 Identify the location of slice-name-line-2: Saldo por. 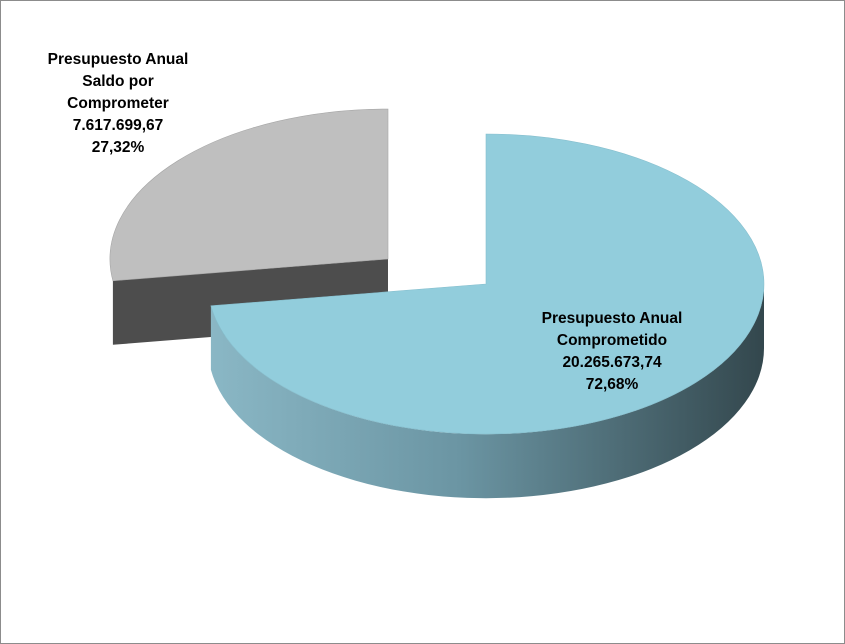
(118, 81).